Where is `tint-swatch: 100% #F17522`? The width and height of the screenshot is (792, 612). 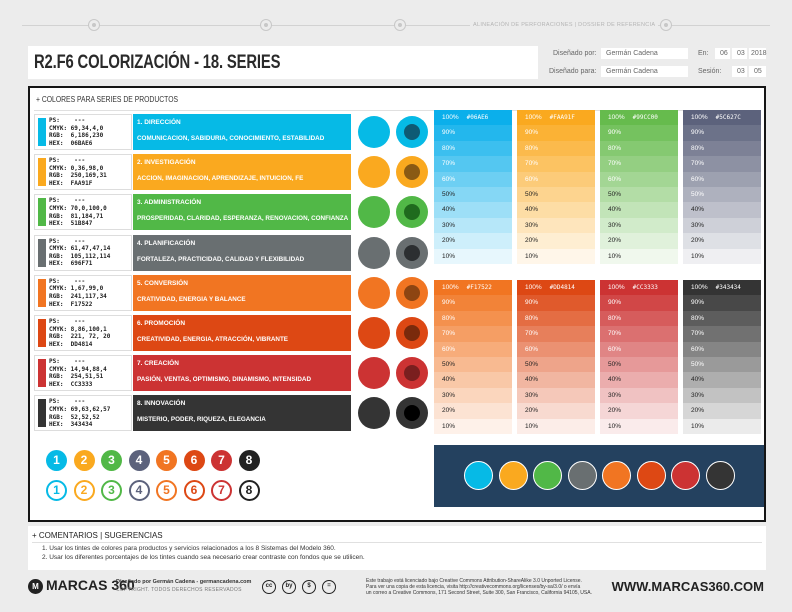
tint-swatch: 100% #F17522 is located at coordinates (473, 288).